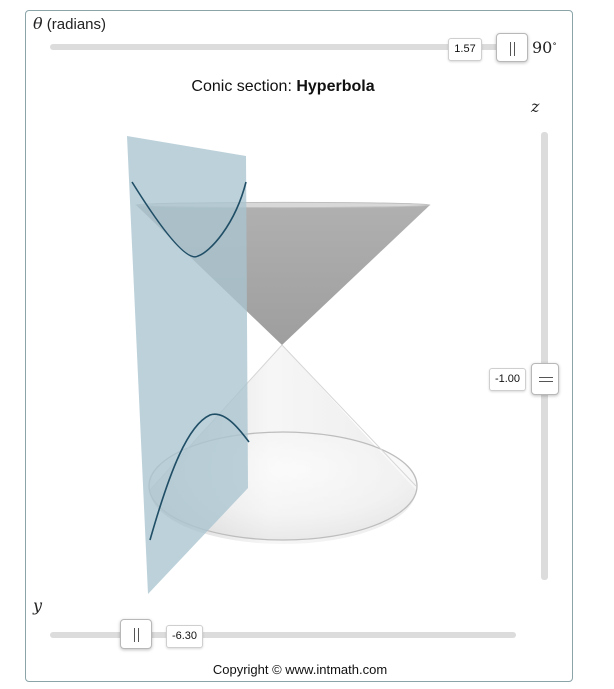 This screenshot has width=614, height=689. I want to click on page-title: Conic section: Hyperbola, so click(283, 87).